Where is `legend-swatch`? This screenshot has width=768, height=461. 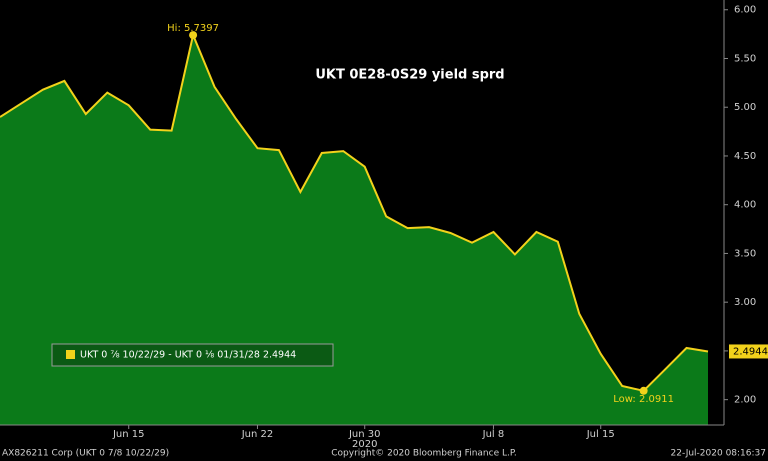 legend-swatch is located at coordinates (70, 354).